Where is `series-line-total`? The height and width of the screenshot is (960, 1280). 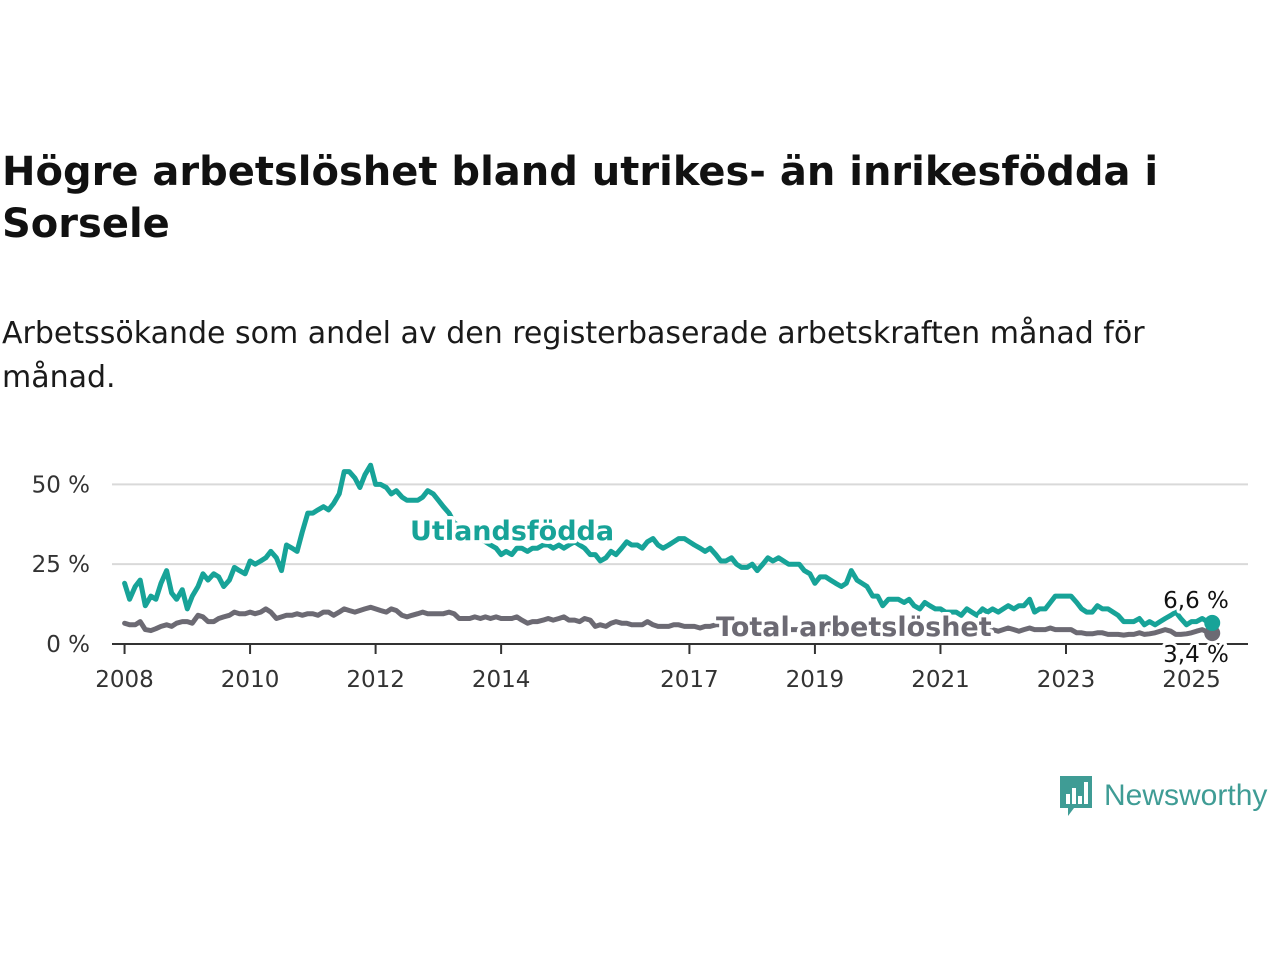
series-line-total is located at coordinates (668, 621).